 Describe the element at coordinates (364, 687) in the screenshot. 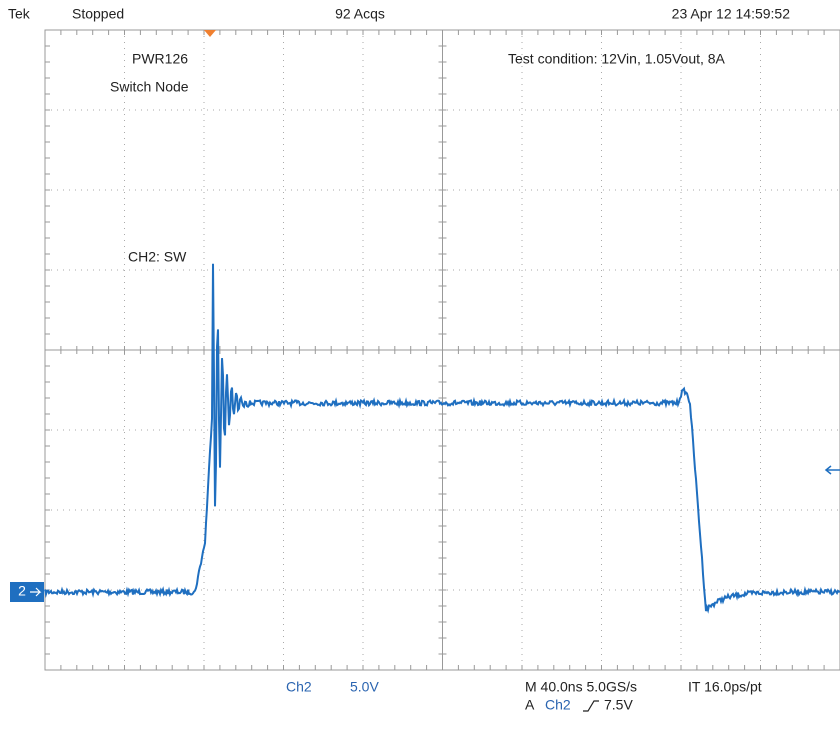

I see `vertical-scale: 5.0V` at that location.